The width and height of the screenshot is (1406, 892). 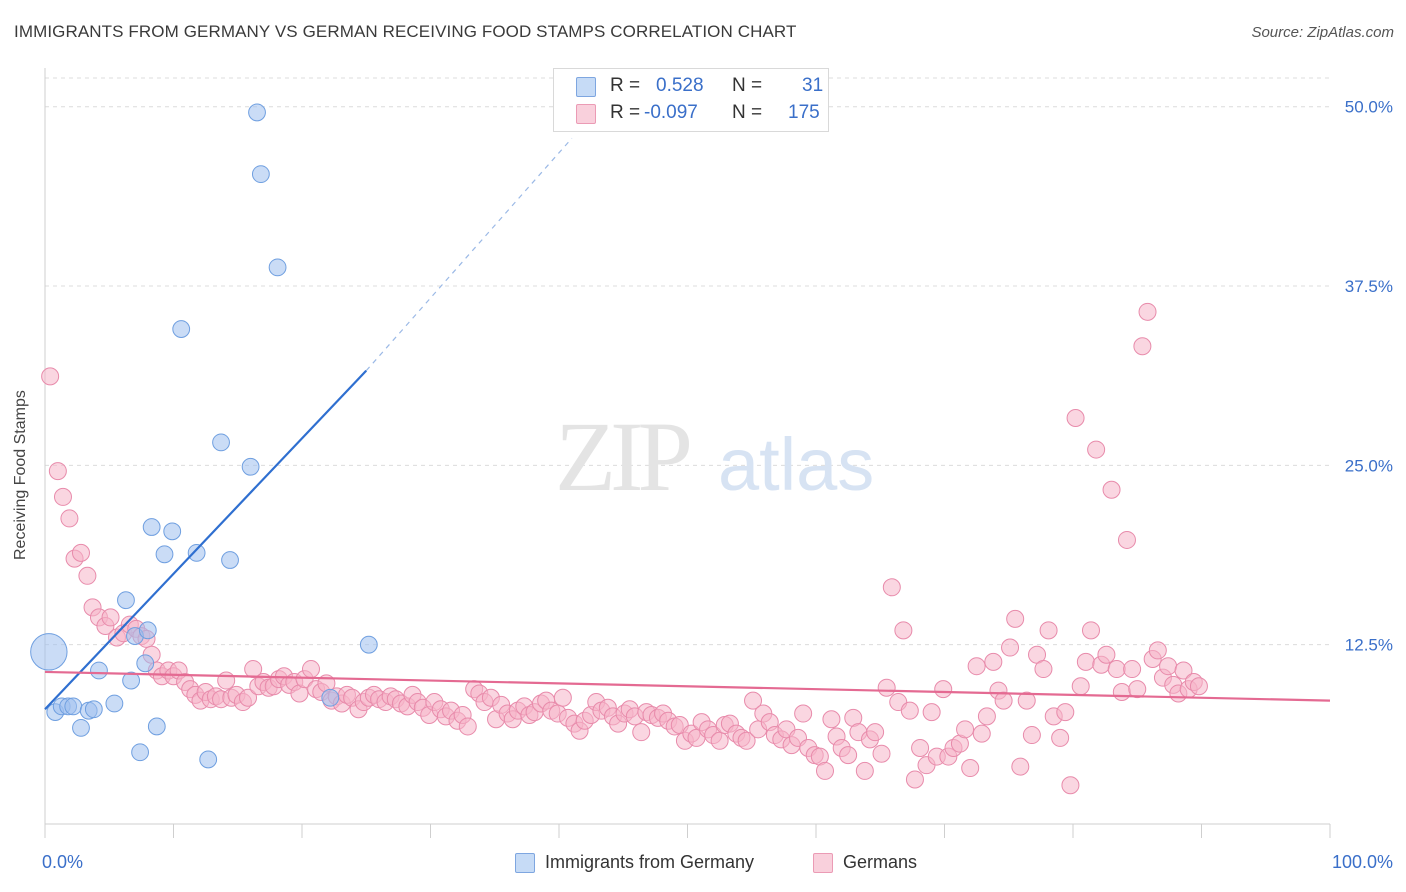 I want to click on source-label: Source: ZipAtlas.com, so click(x=1322, y=32).